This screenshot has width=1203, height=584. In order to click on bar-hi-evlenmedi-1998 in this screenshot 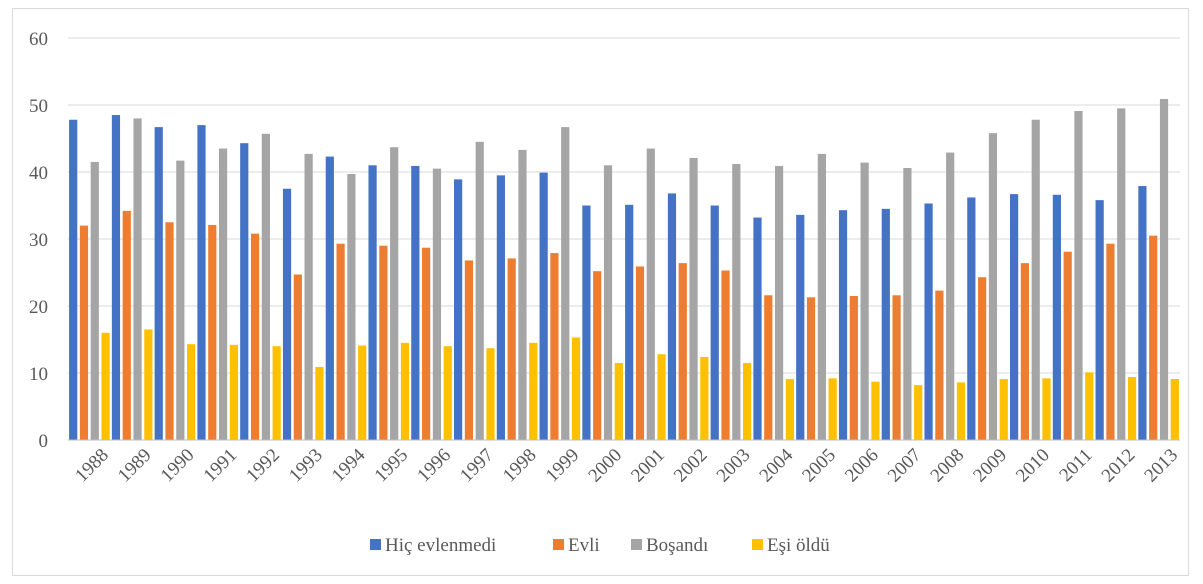, I will do `click(500, 307)`.